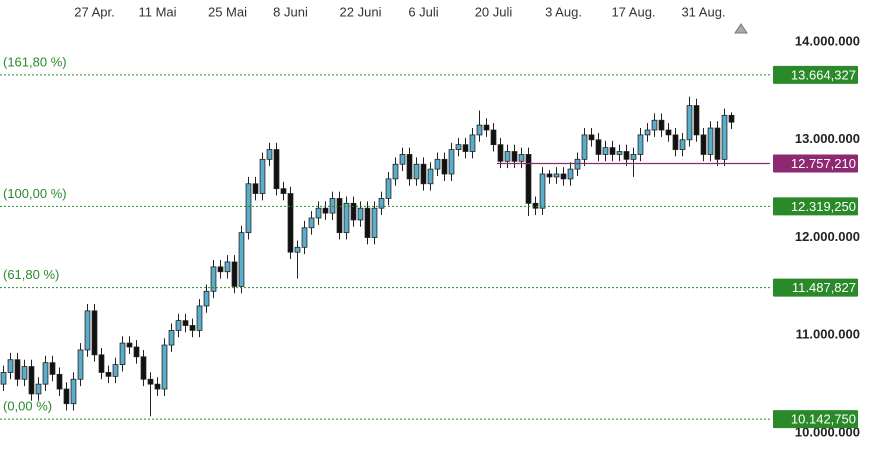  I want to click on x-tick-label: 25 Mai, so click(227, 11).